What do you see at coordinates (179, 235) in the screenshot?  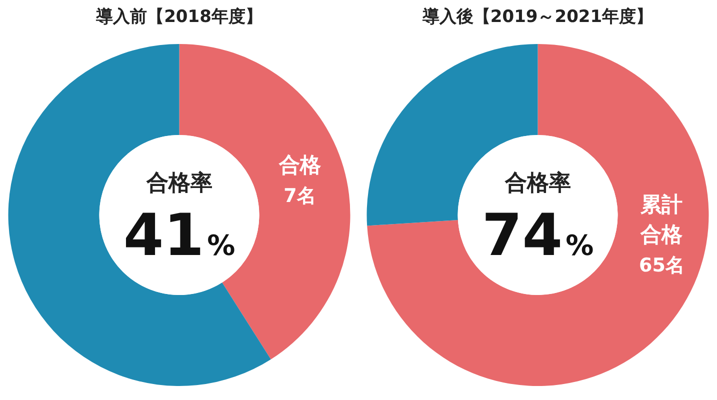 I see `text: 41%` at bounding box center [179, 235].